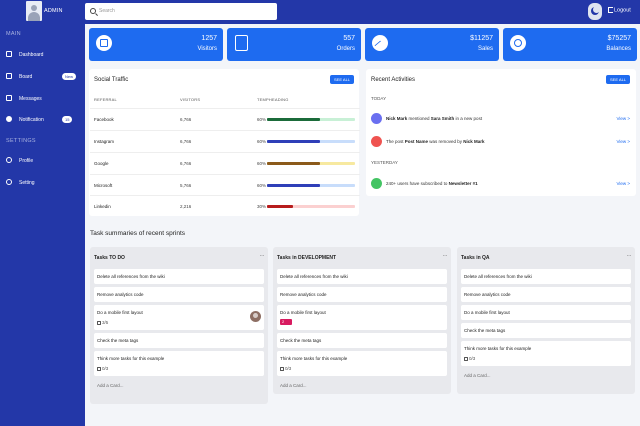 The height and width of the screenshot is (426, 640). What do you see at coordinates (43, 183) in the screenshot?
I see `sidebar-item-setting: Setting` at bounding box center [43, 183].